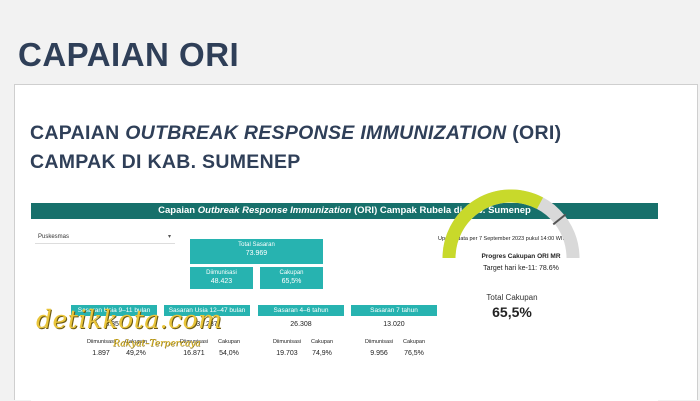  I want to click on group-sasaran-9-11: 3.857, so click(114, 324).